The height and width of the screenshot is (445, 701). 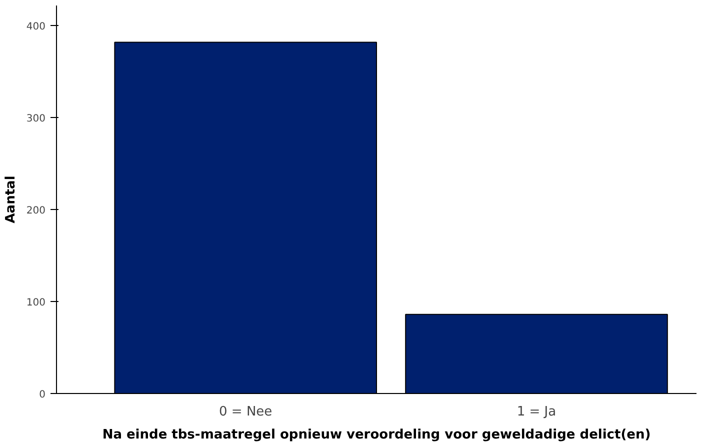 I want to click on y-tick-label: 100, so click(x=36, y=303).